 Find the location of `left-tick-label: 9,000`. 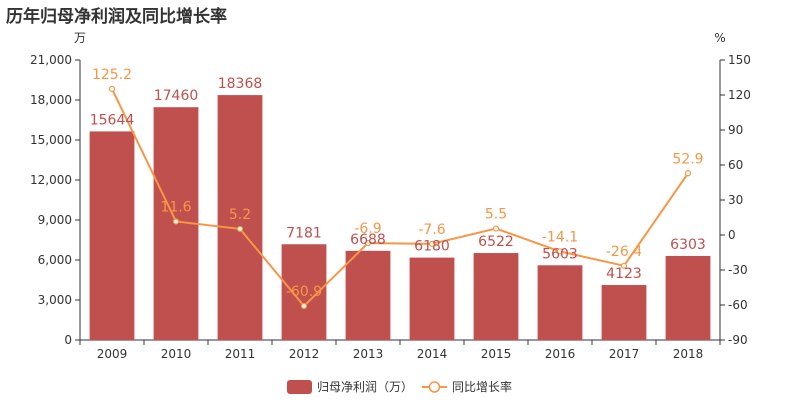

left-tick-label: 9,000 is located at coordinates (55, 220).